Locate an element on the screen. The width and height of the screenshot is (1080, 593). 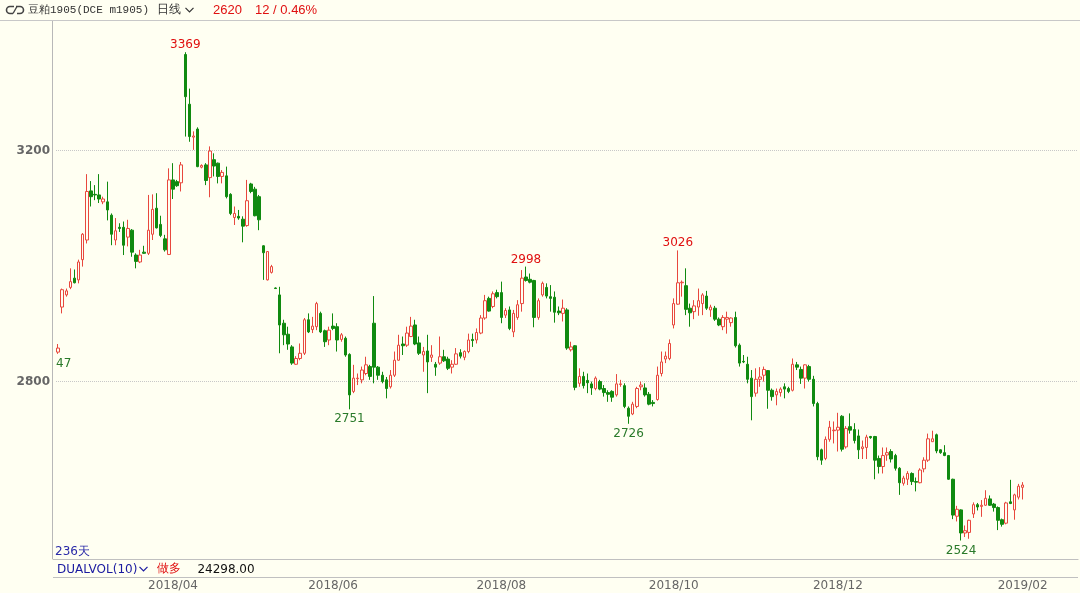
chart-subtitle: 日线 is located at coordinates (169, 9).